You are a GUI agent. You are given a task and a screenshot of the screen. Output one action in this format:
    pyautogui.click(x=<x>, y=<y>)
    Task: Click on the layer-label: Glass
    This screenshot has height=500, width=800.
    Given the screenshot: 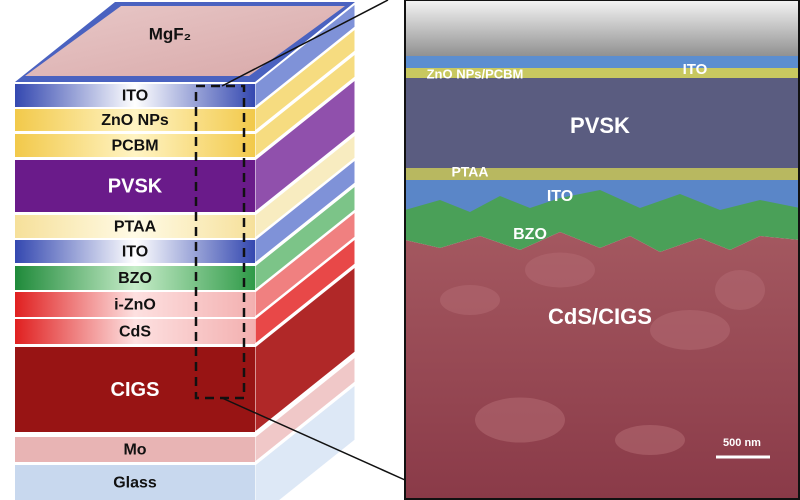 What is the action you would take?
    pyautogui.click(x=135, y=483)
    